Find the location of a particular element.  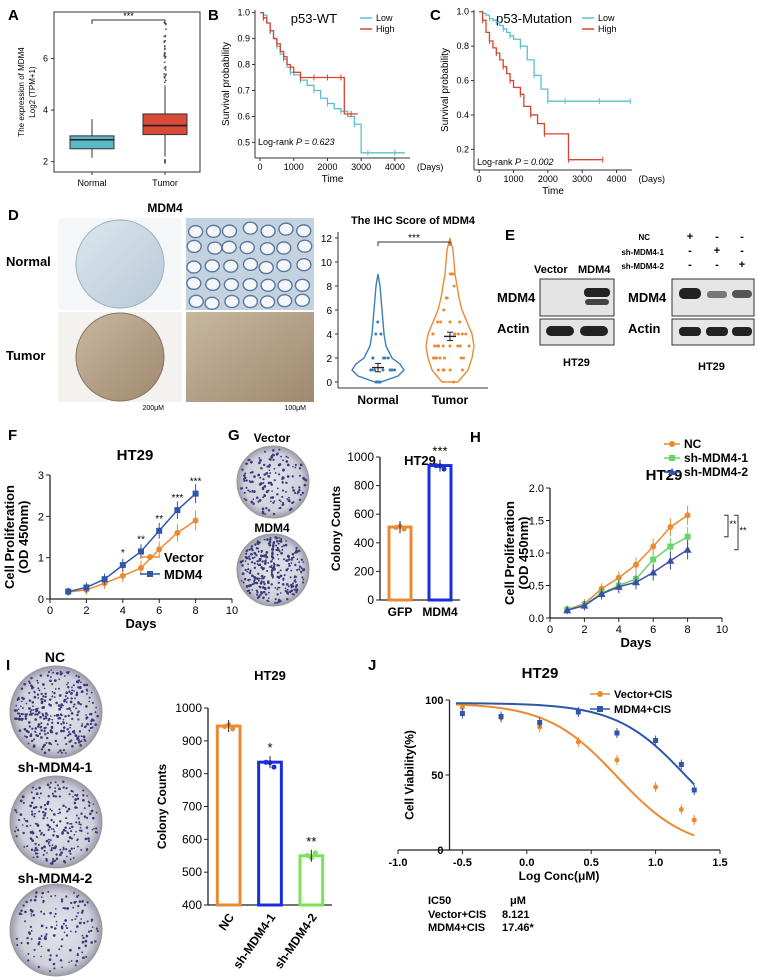

f-star-0: * is located at coordinates (123, 553).